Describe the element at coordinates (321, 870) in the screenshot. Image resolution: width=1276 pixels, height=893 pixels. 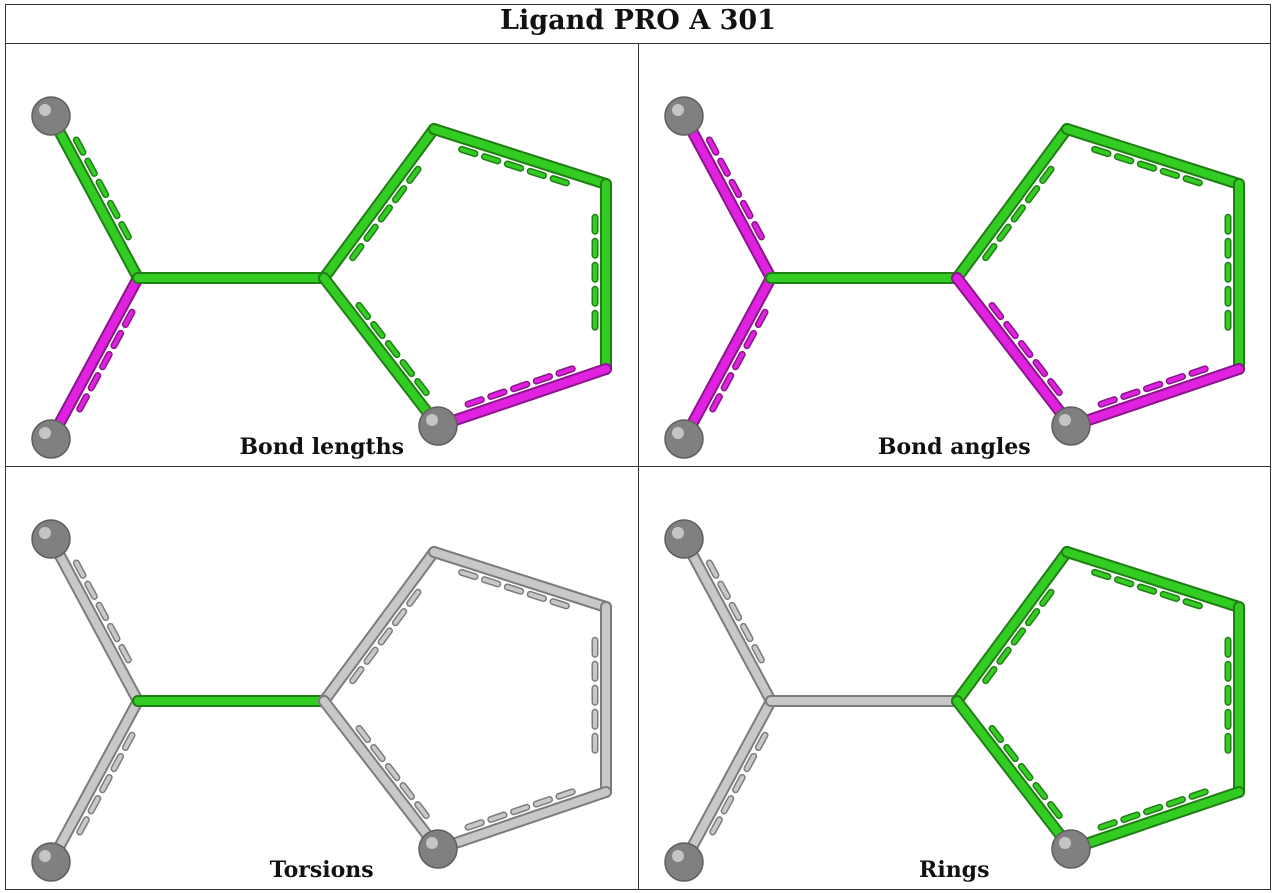
I see `caption-torsions: Torsions` at that location.